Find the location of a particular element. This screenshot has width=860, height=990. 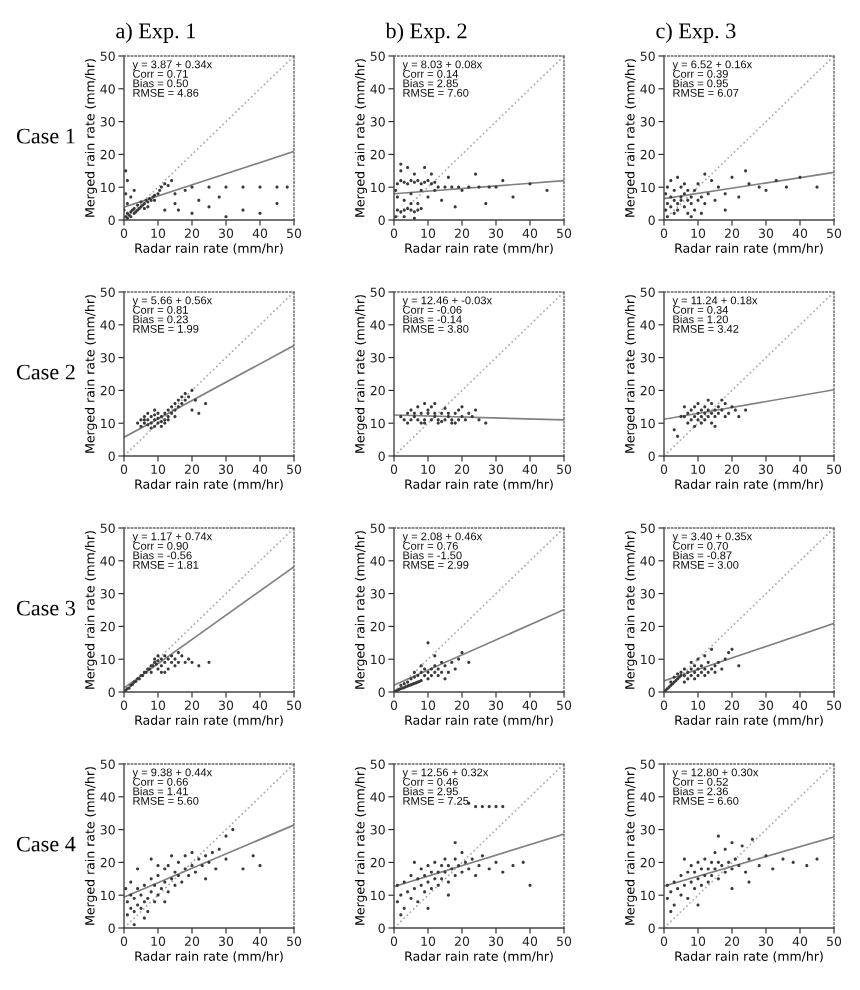

chart-title: b) Exp. 2 is located at coordinates (426, 32).